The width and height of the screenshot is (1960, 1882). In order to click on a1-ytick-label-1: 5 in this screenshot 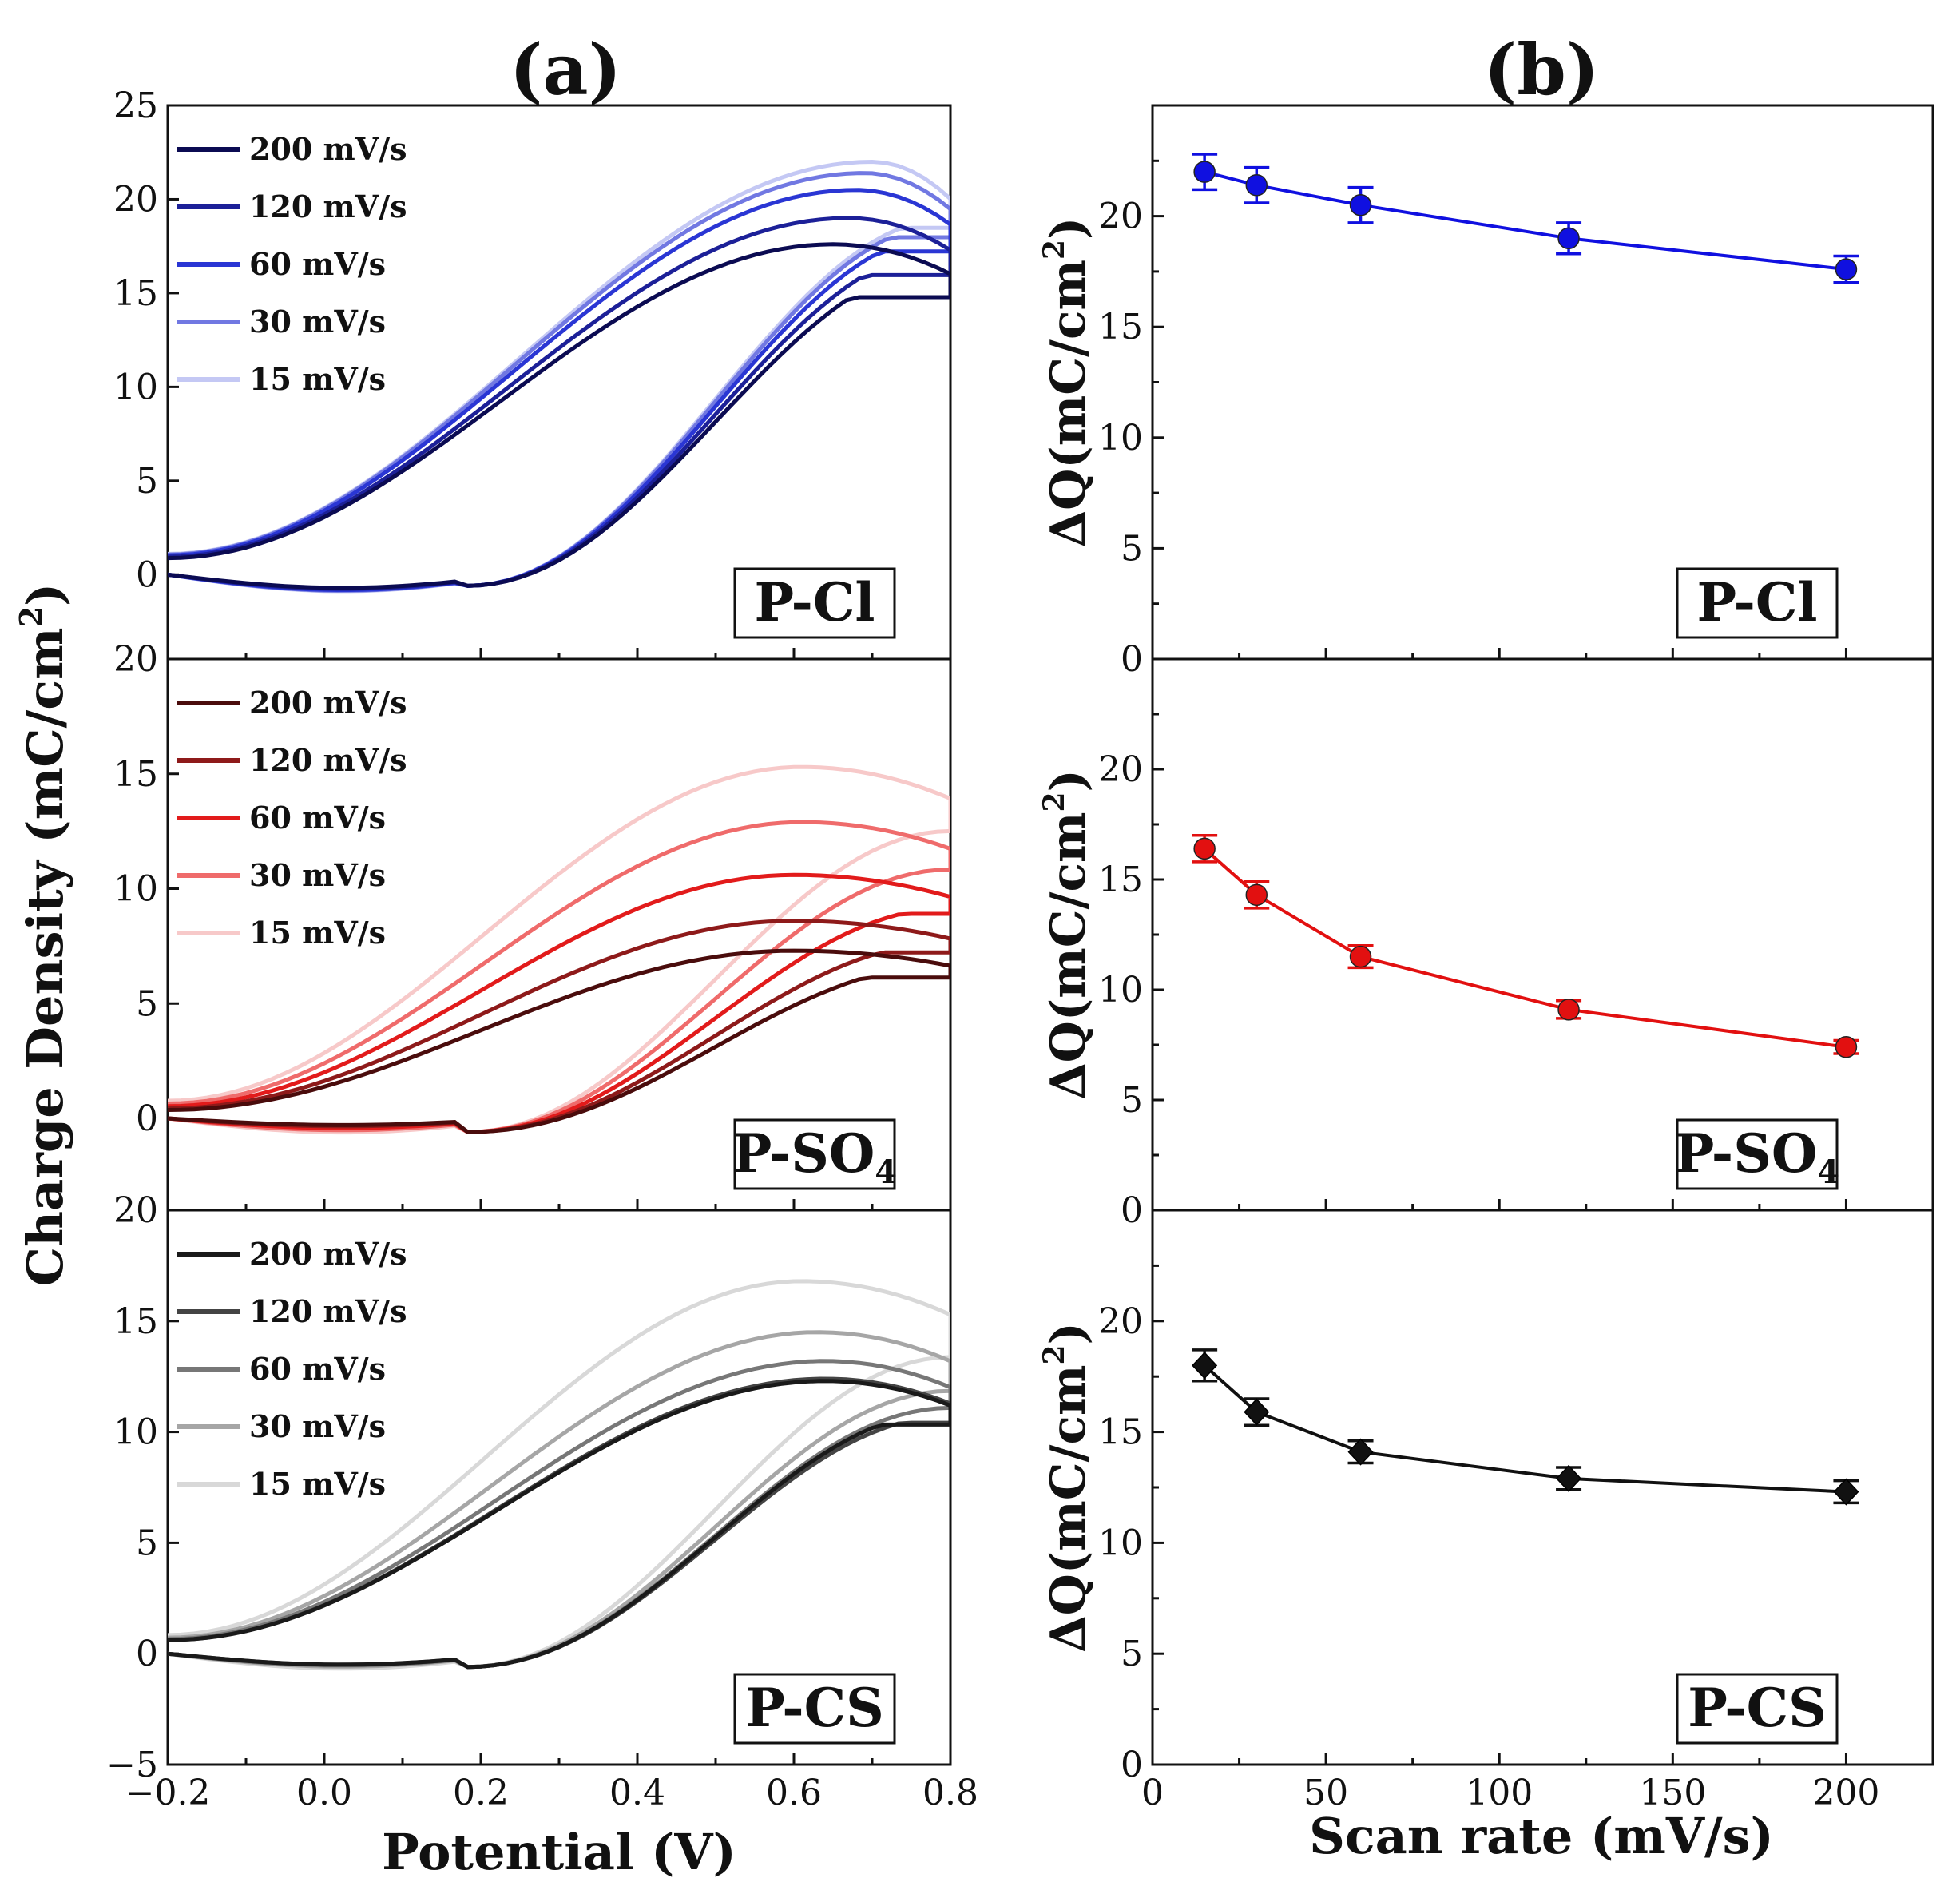, I will do `click(147, 481)`.